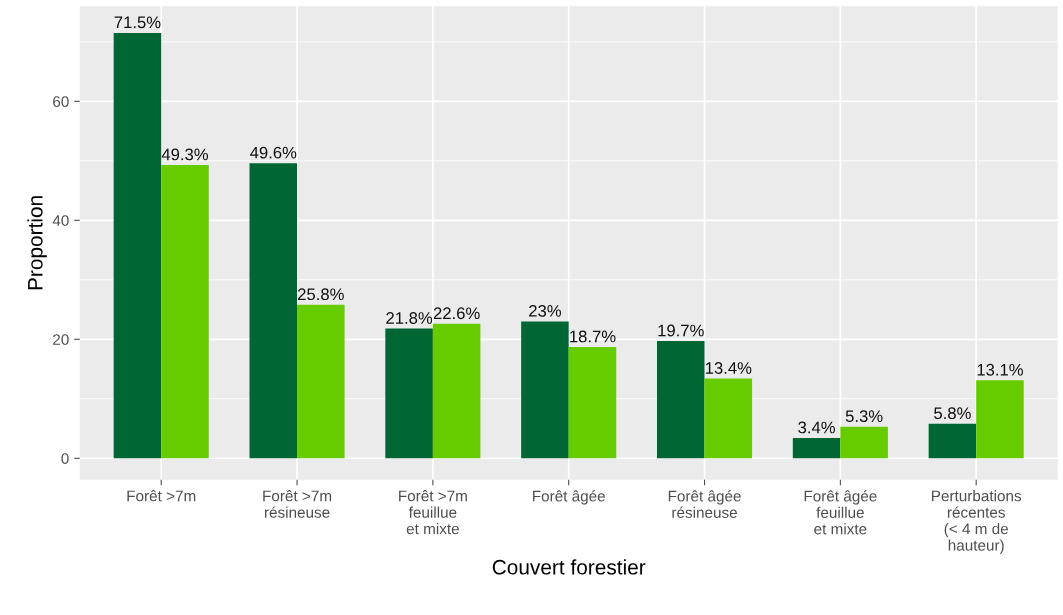 Image resolution: width=1063 pixels, height=615 pixels. I want to click on x-tick-label: Forêt âgée, so click(569, 497).